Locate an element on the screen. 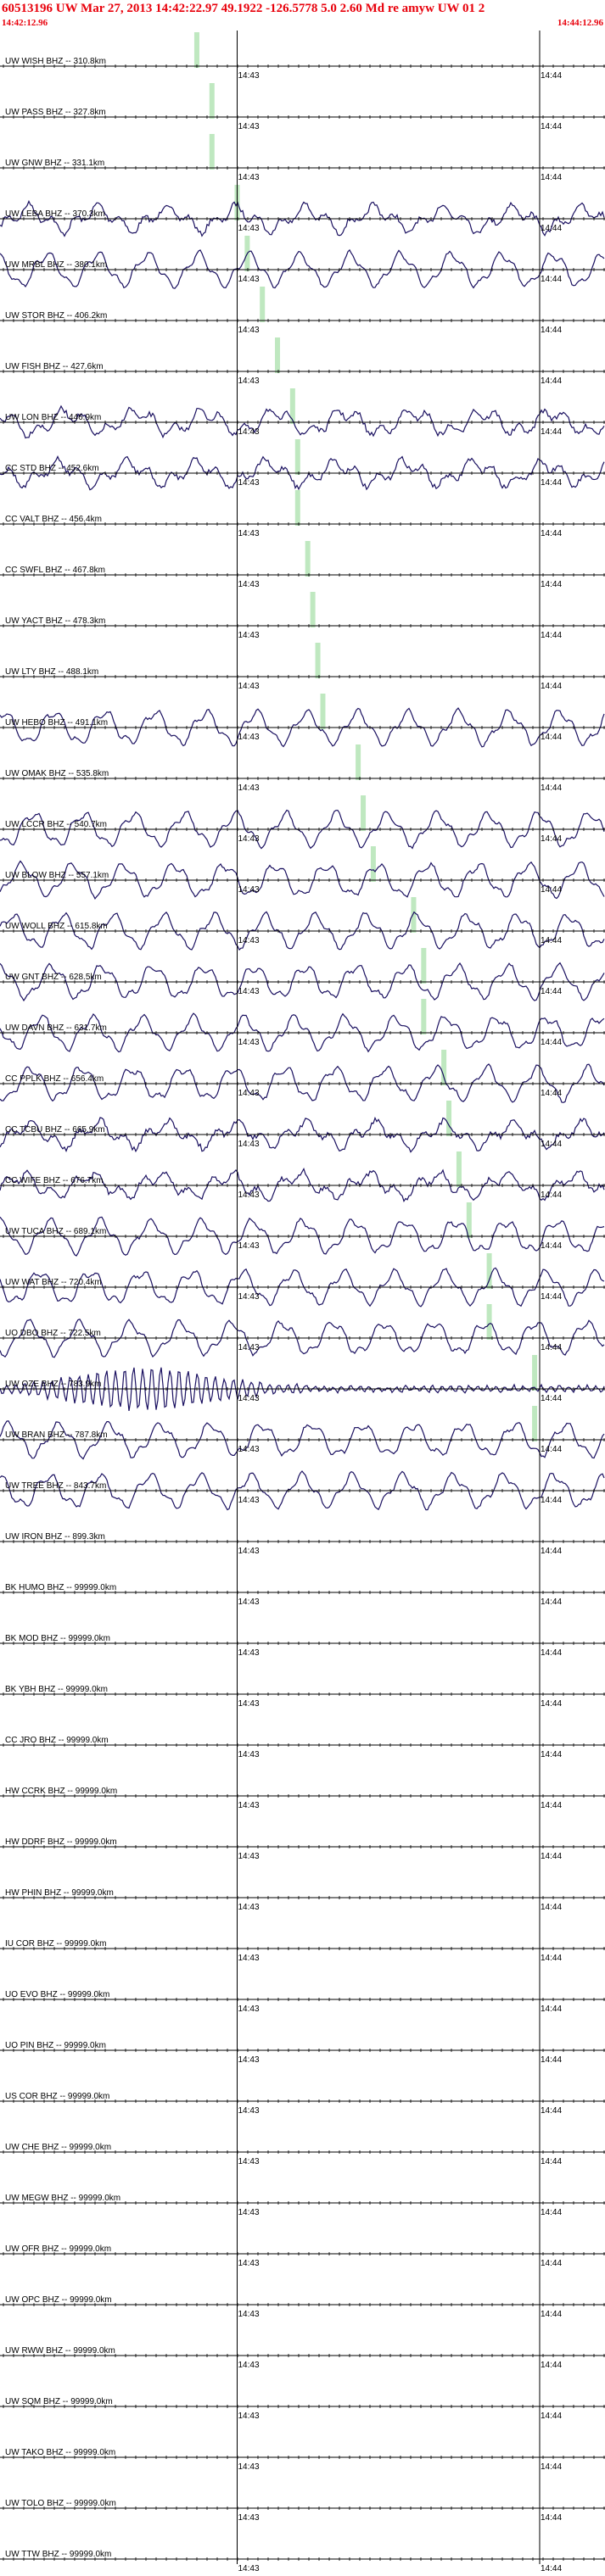 This screenshot has width=605, height=2576. channel-label: UW BLOW BHZ -- 557.1km is located at coordinates (57, 875).